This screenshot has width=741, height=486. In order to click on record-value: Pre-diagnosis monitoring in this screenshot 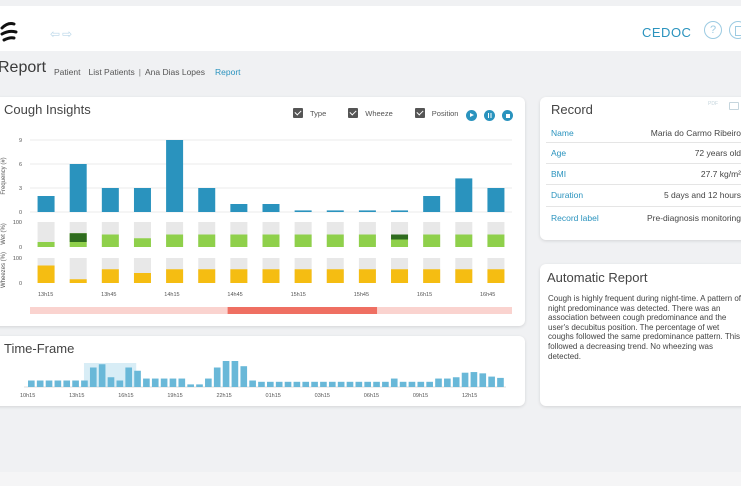, I will do `click(693, 218)`.